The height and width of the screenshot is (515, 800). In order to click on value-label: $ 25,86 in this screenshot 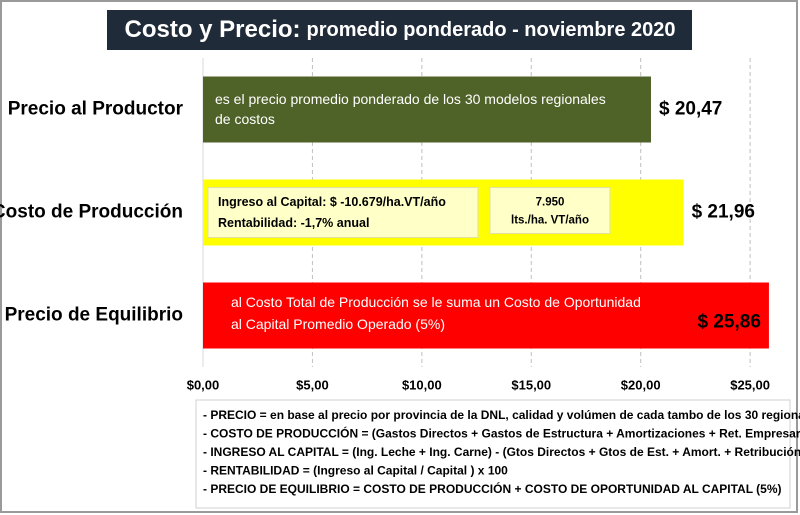, I will do `click(729, 322)`.